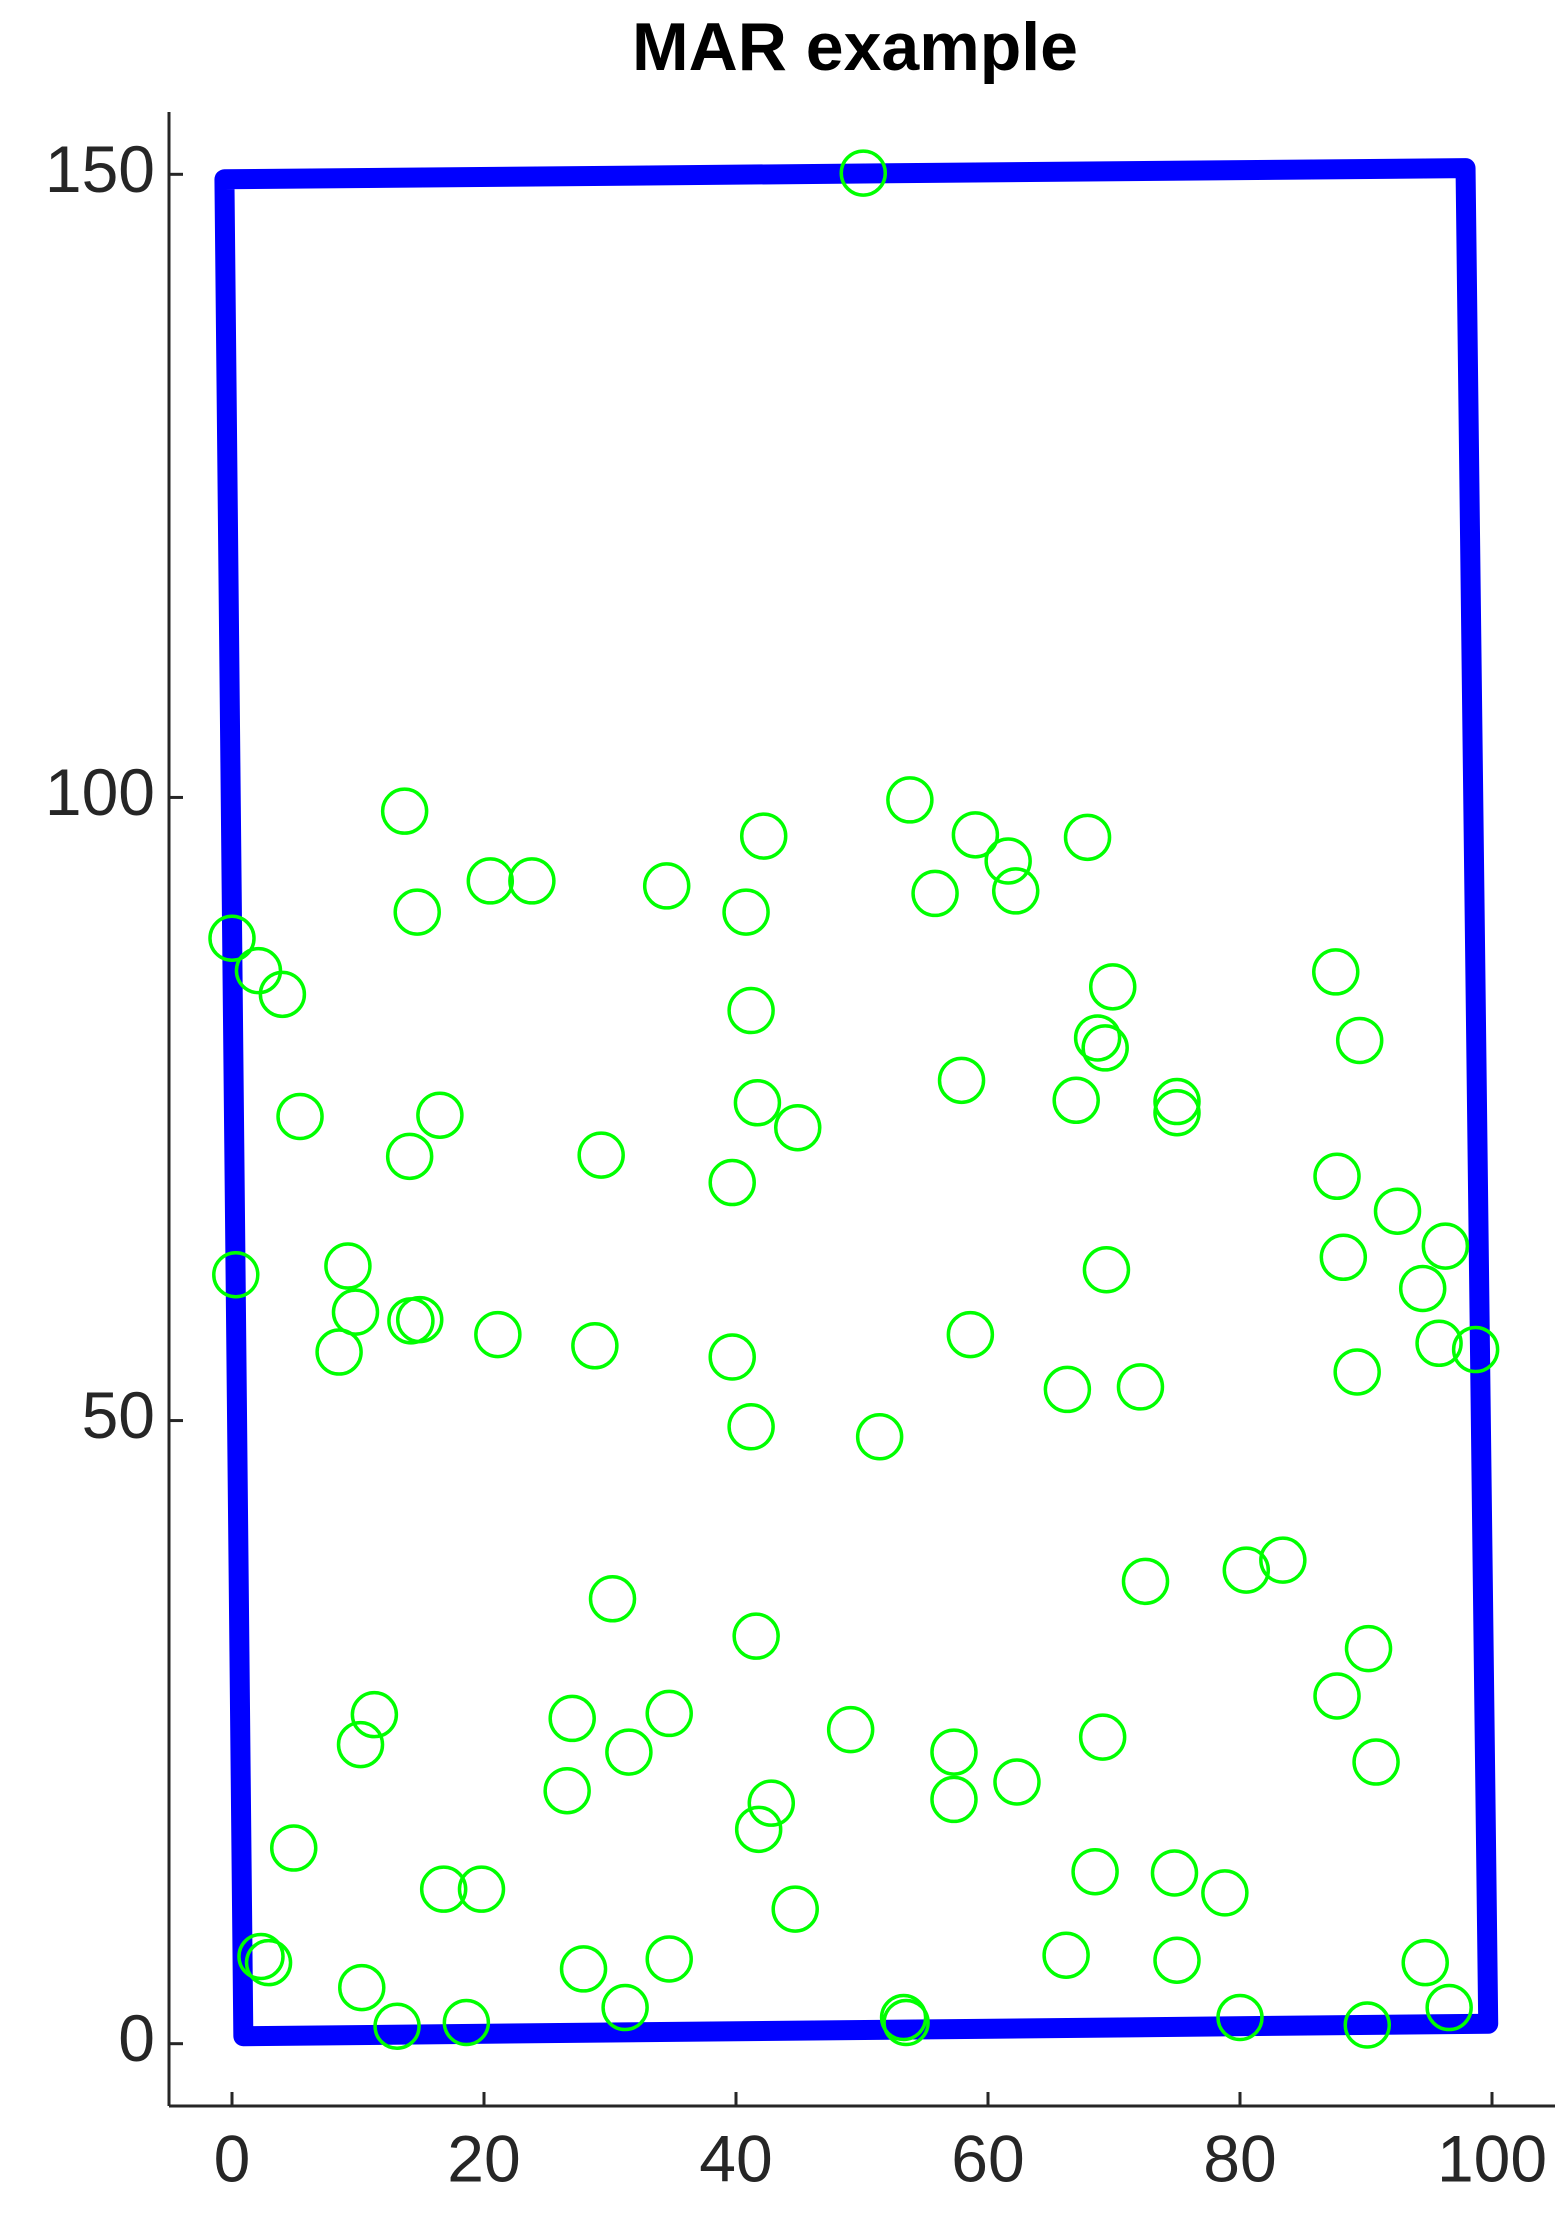  What do you see at coordinates (1492, 2158) in the screenshot?
I see `x-tick-label: 100` at bounding box center [1492, 2158].